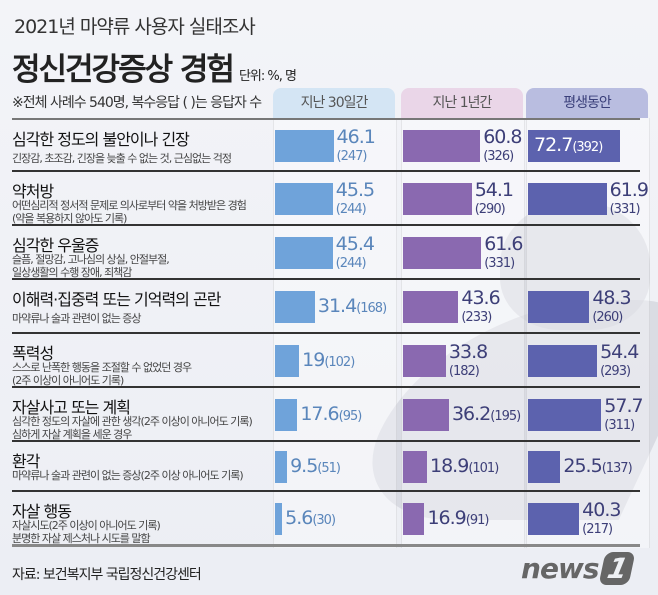  What do you see at coordinates (355, 253) in the screenshot?
I see `value-label: 45.4 (244)` at bounding box center [355, 253].